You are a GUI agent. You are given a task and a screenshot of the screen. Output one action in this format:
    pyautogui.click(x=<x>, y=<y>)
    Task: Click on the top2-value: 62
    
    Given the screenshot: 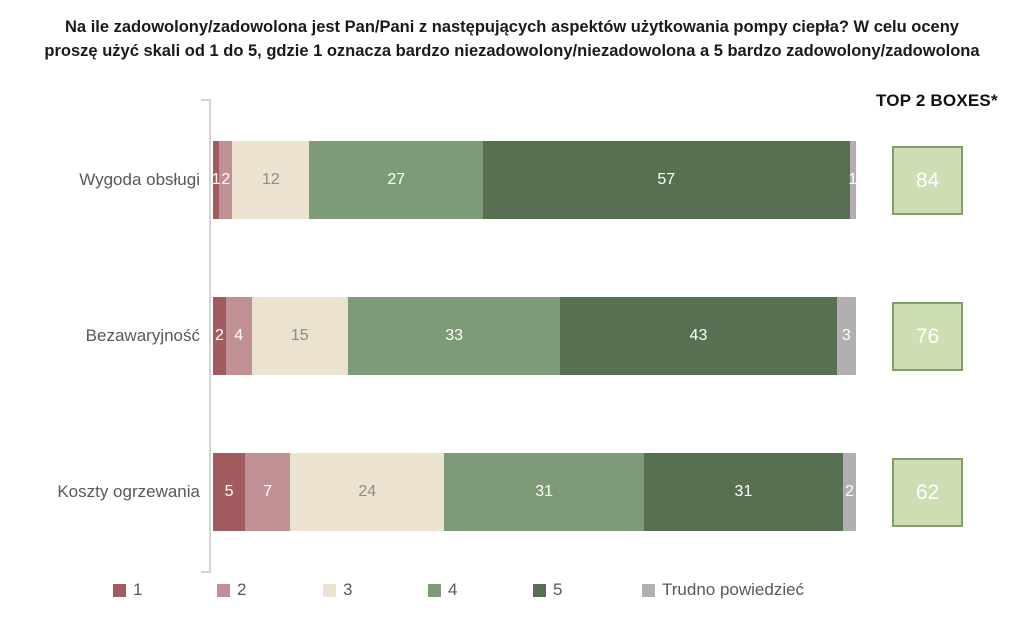 What is the action you would take?
    pyautogui.click(x=927, y=492)
    